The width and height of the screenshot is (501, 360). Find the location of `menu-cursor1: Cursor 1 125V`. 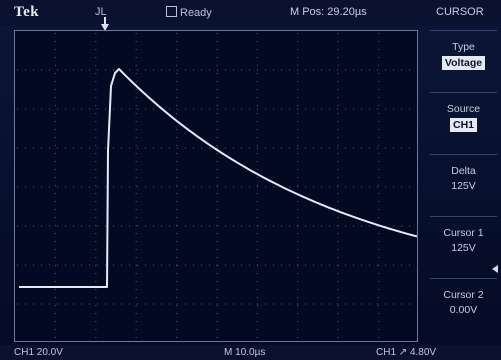

menu-cursor1: Cursor 1 125V is located at coordinates (463, 246).